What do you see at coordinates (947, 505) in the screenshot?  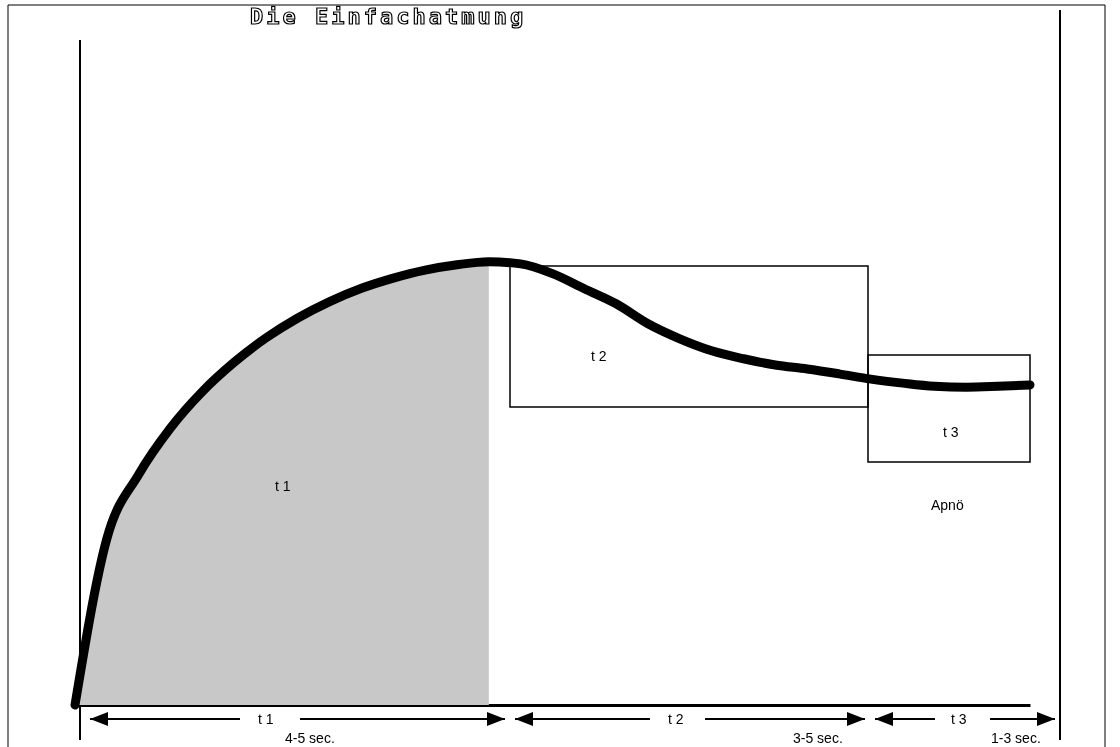 I see `annotation: Apnö` at bounding box center [947, 505].